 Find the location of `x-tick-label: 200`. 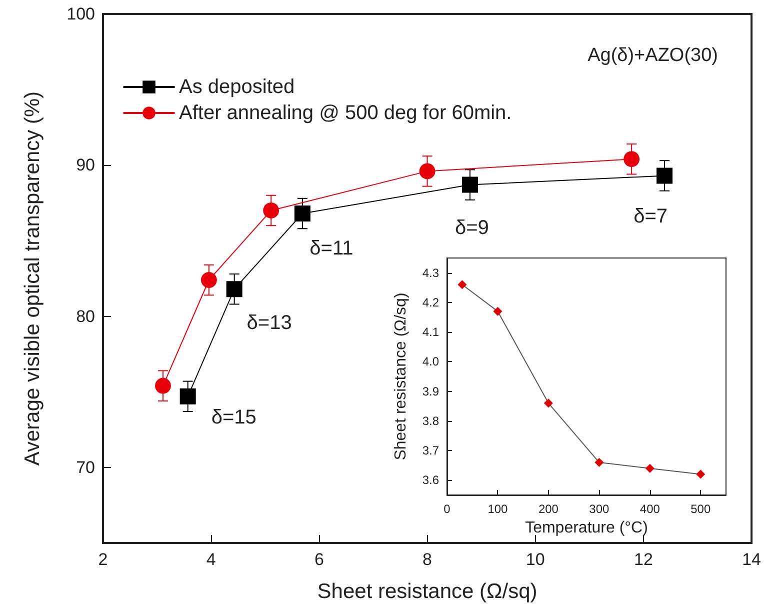

x-tick-label: 200 is located at coordinates (548, 509).